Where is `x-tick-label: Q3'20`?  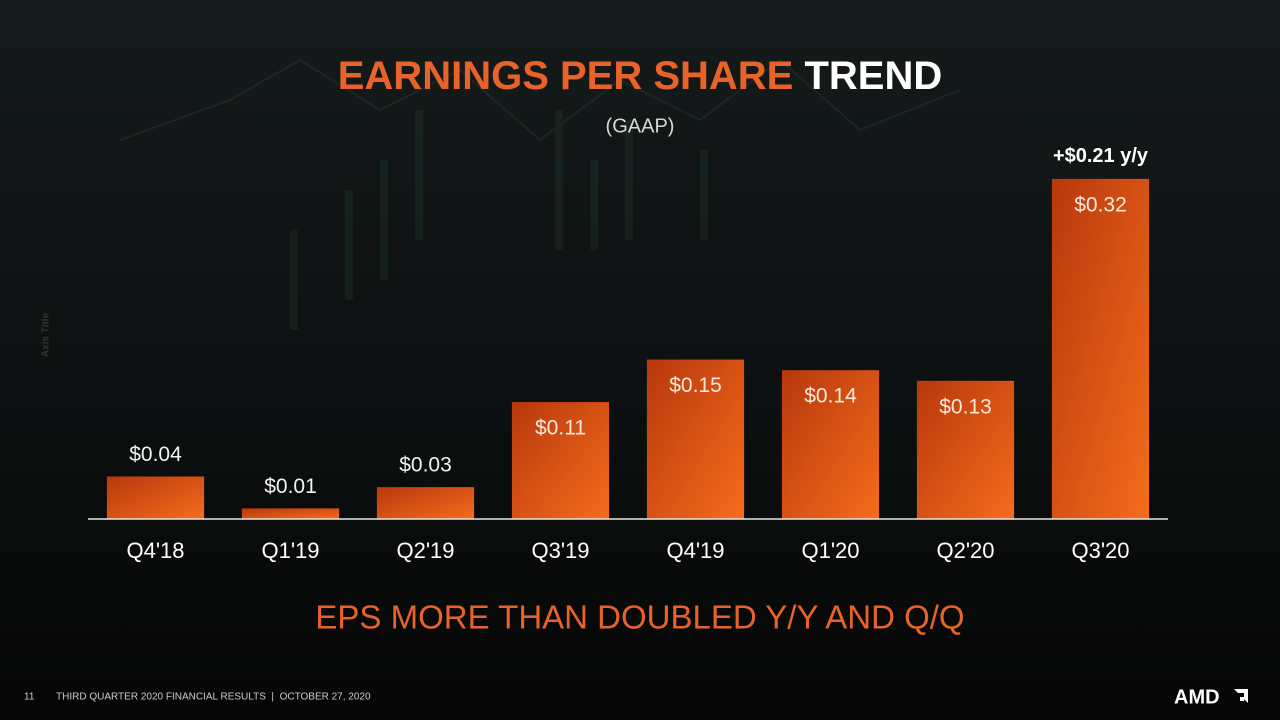
x-tick-label: Q3'20 is located at coordinates (1100, 550).